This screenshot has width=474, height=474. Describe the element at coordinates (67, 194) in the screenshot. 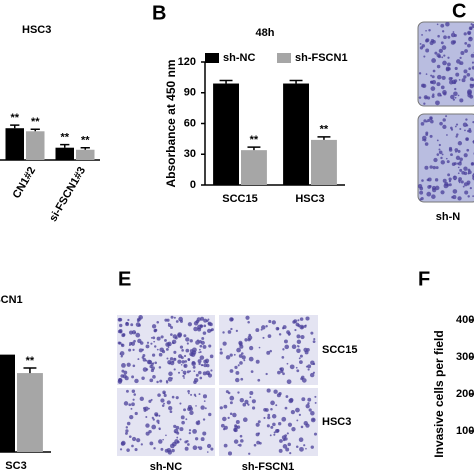

I see `x-tick-label: si-FSCN1#3` at that location.